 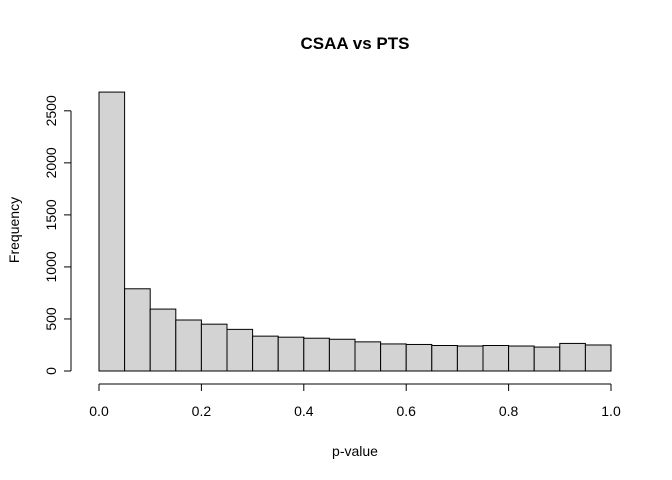 What do you see at coordinates (51, 266) in the screenshot?
I see `y-tick-label: 1000` at bounding box center [51, 266].